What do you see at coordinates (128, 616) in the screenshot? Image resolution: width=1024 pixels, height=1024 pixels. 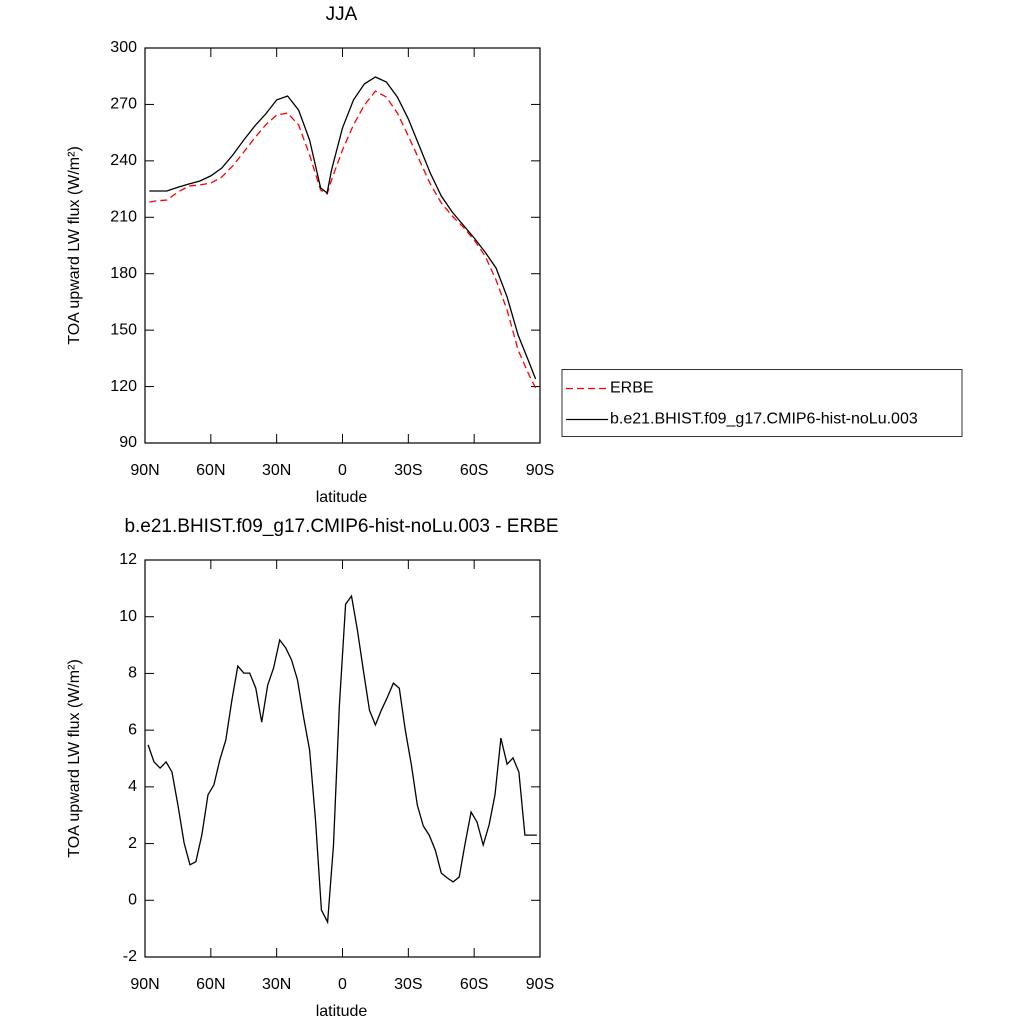 I see `y-tick-label: 10` at bounding box center [128, 616].